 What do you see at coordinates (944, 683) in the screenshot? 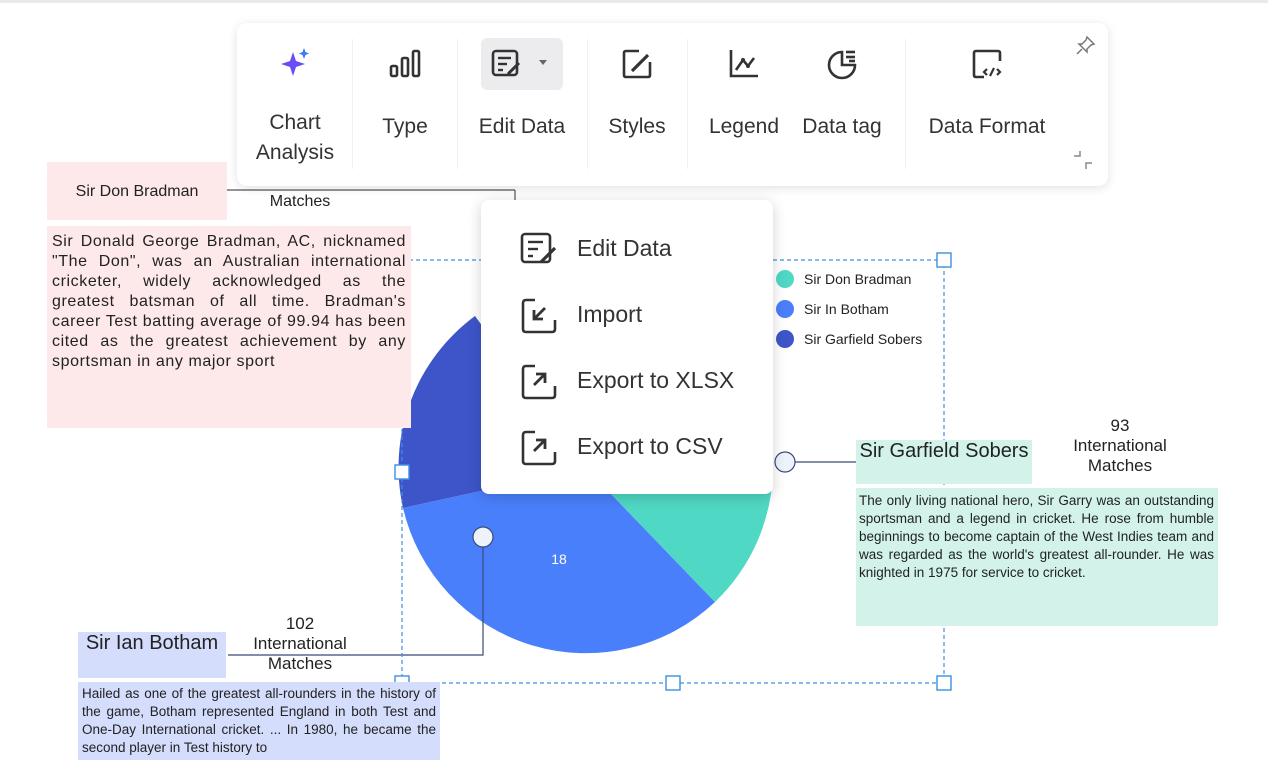
I see `resize-handle-br` at bounding box center [944, 683].